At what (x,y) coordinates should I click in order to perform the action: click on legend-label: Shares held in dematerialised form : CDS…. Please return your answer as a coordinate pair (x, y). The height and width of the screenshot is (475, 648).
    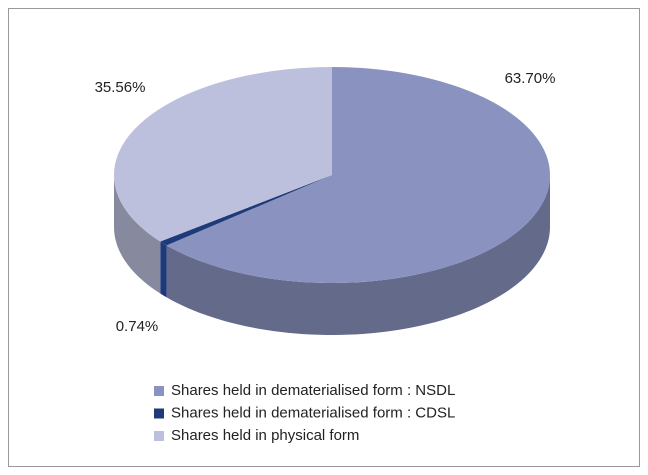
    Looking at the image, I should click on (313, 412).